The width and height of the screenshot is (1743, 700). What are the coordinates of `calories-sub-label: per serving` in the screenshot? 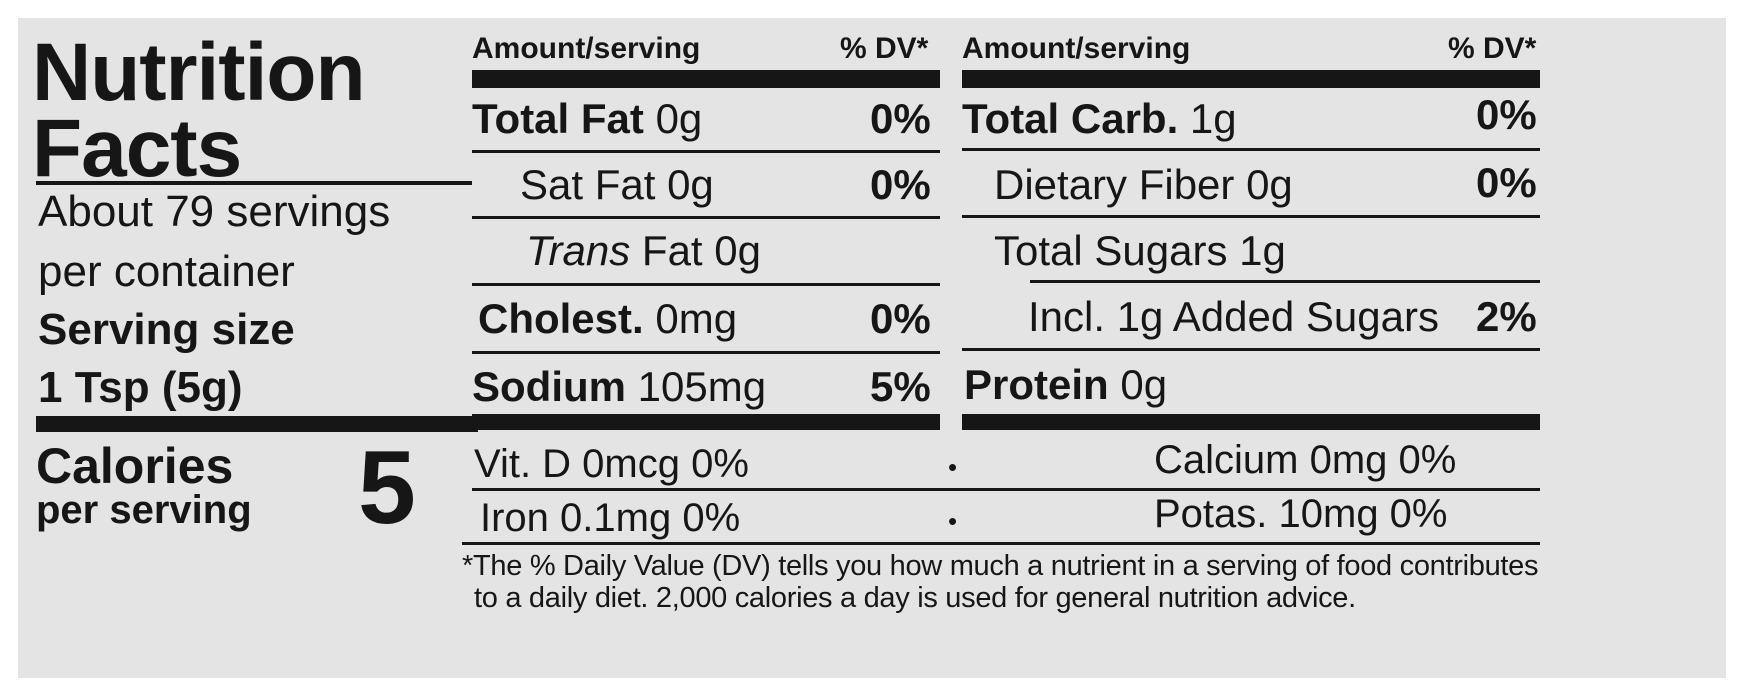 It's located at (144, 510).